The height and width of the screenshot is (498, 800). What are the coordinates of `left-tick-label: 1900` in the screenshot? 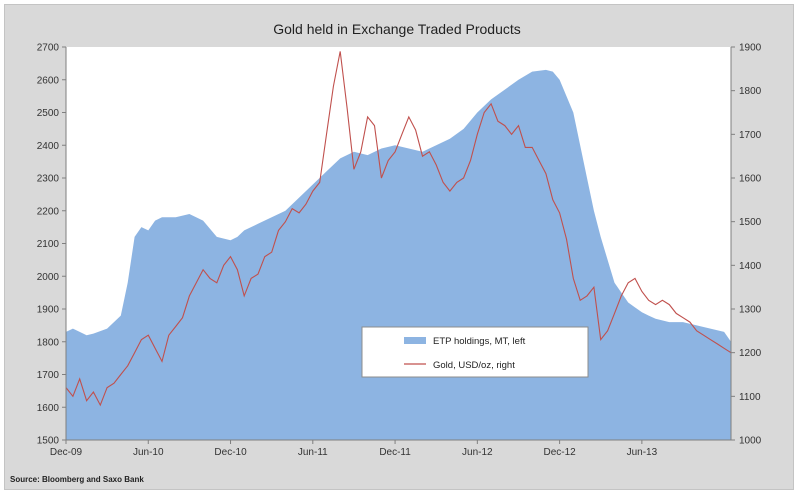 It's located at (48, 310).